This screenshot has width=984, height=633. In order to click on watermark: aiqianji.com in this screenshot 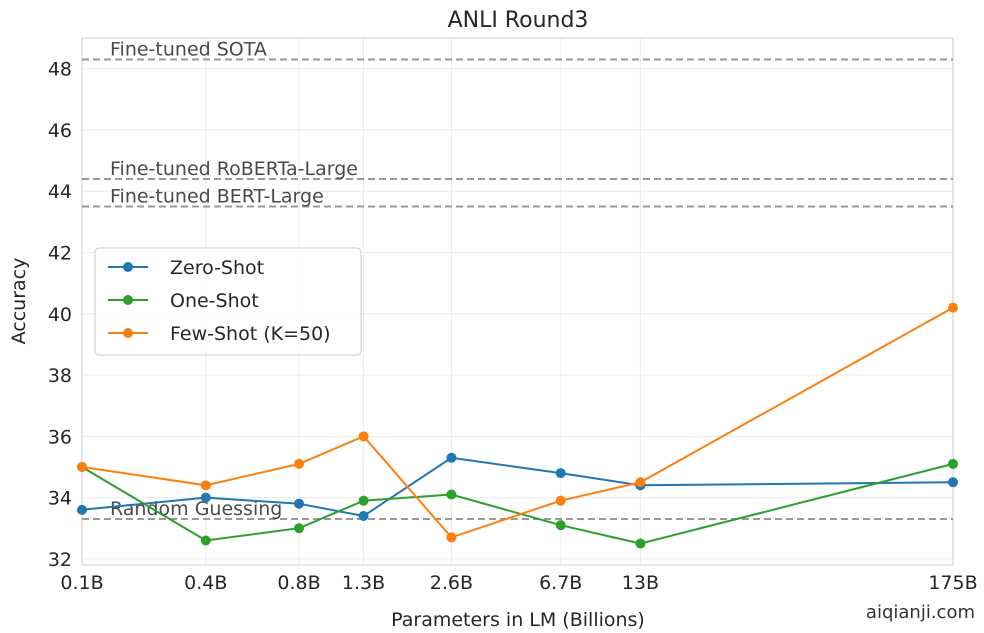, I will do `click(920, 612)`.